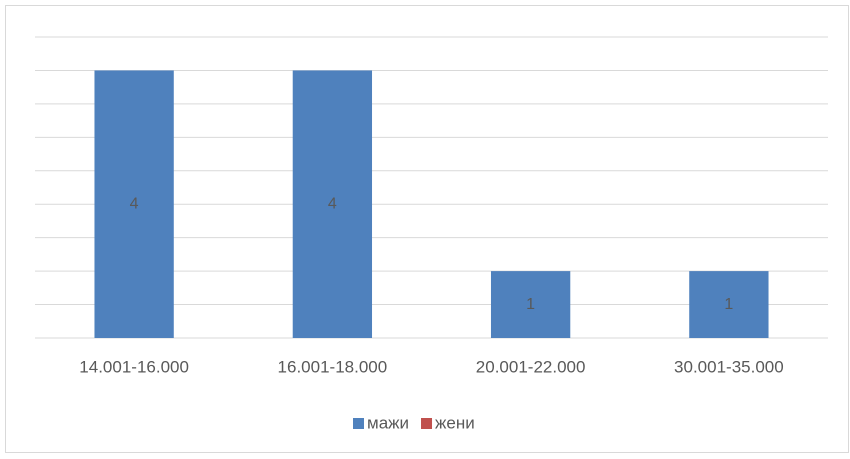  Describe the element at coordinates (333, 366) in the screenshot. I see `x-tick-label: 16.001-18.000` at that location.